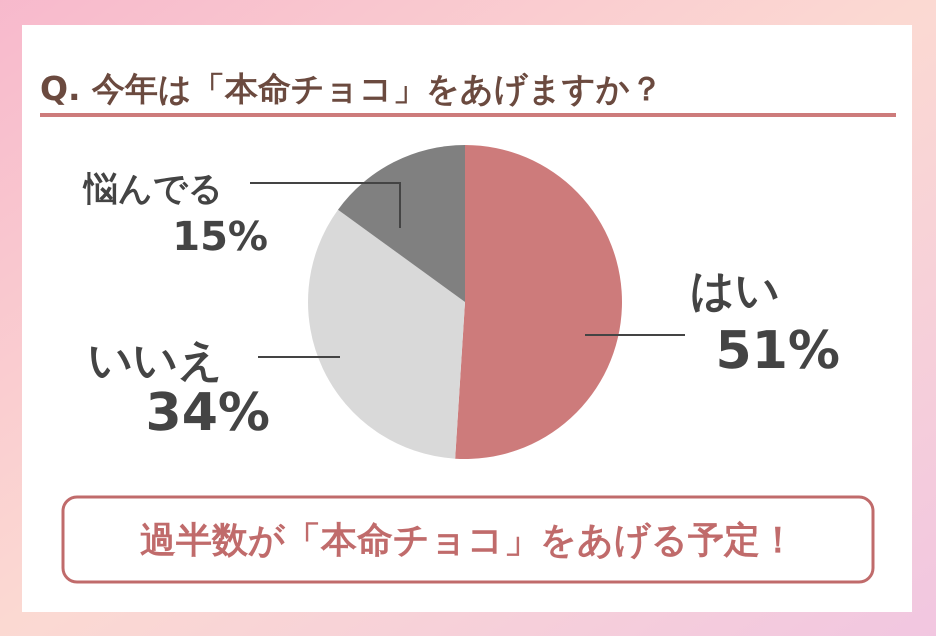  Describe the element at coordinates (152, 189) in the screenshot. I see `slice-label: 悩んでる` at that location.